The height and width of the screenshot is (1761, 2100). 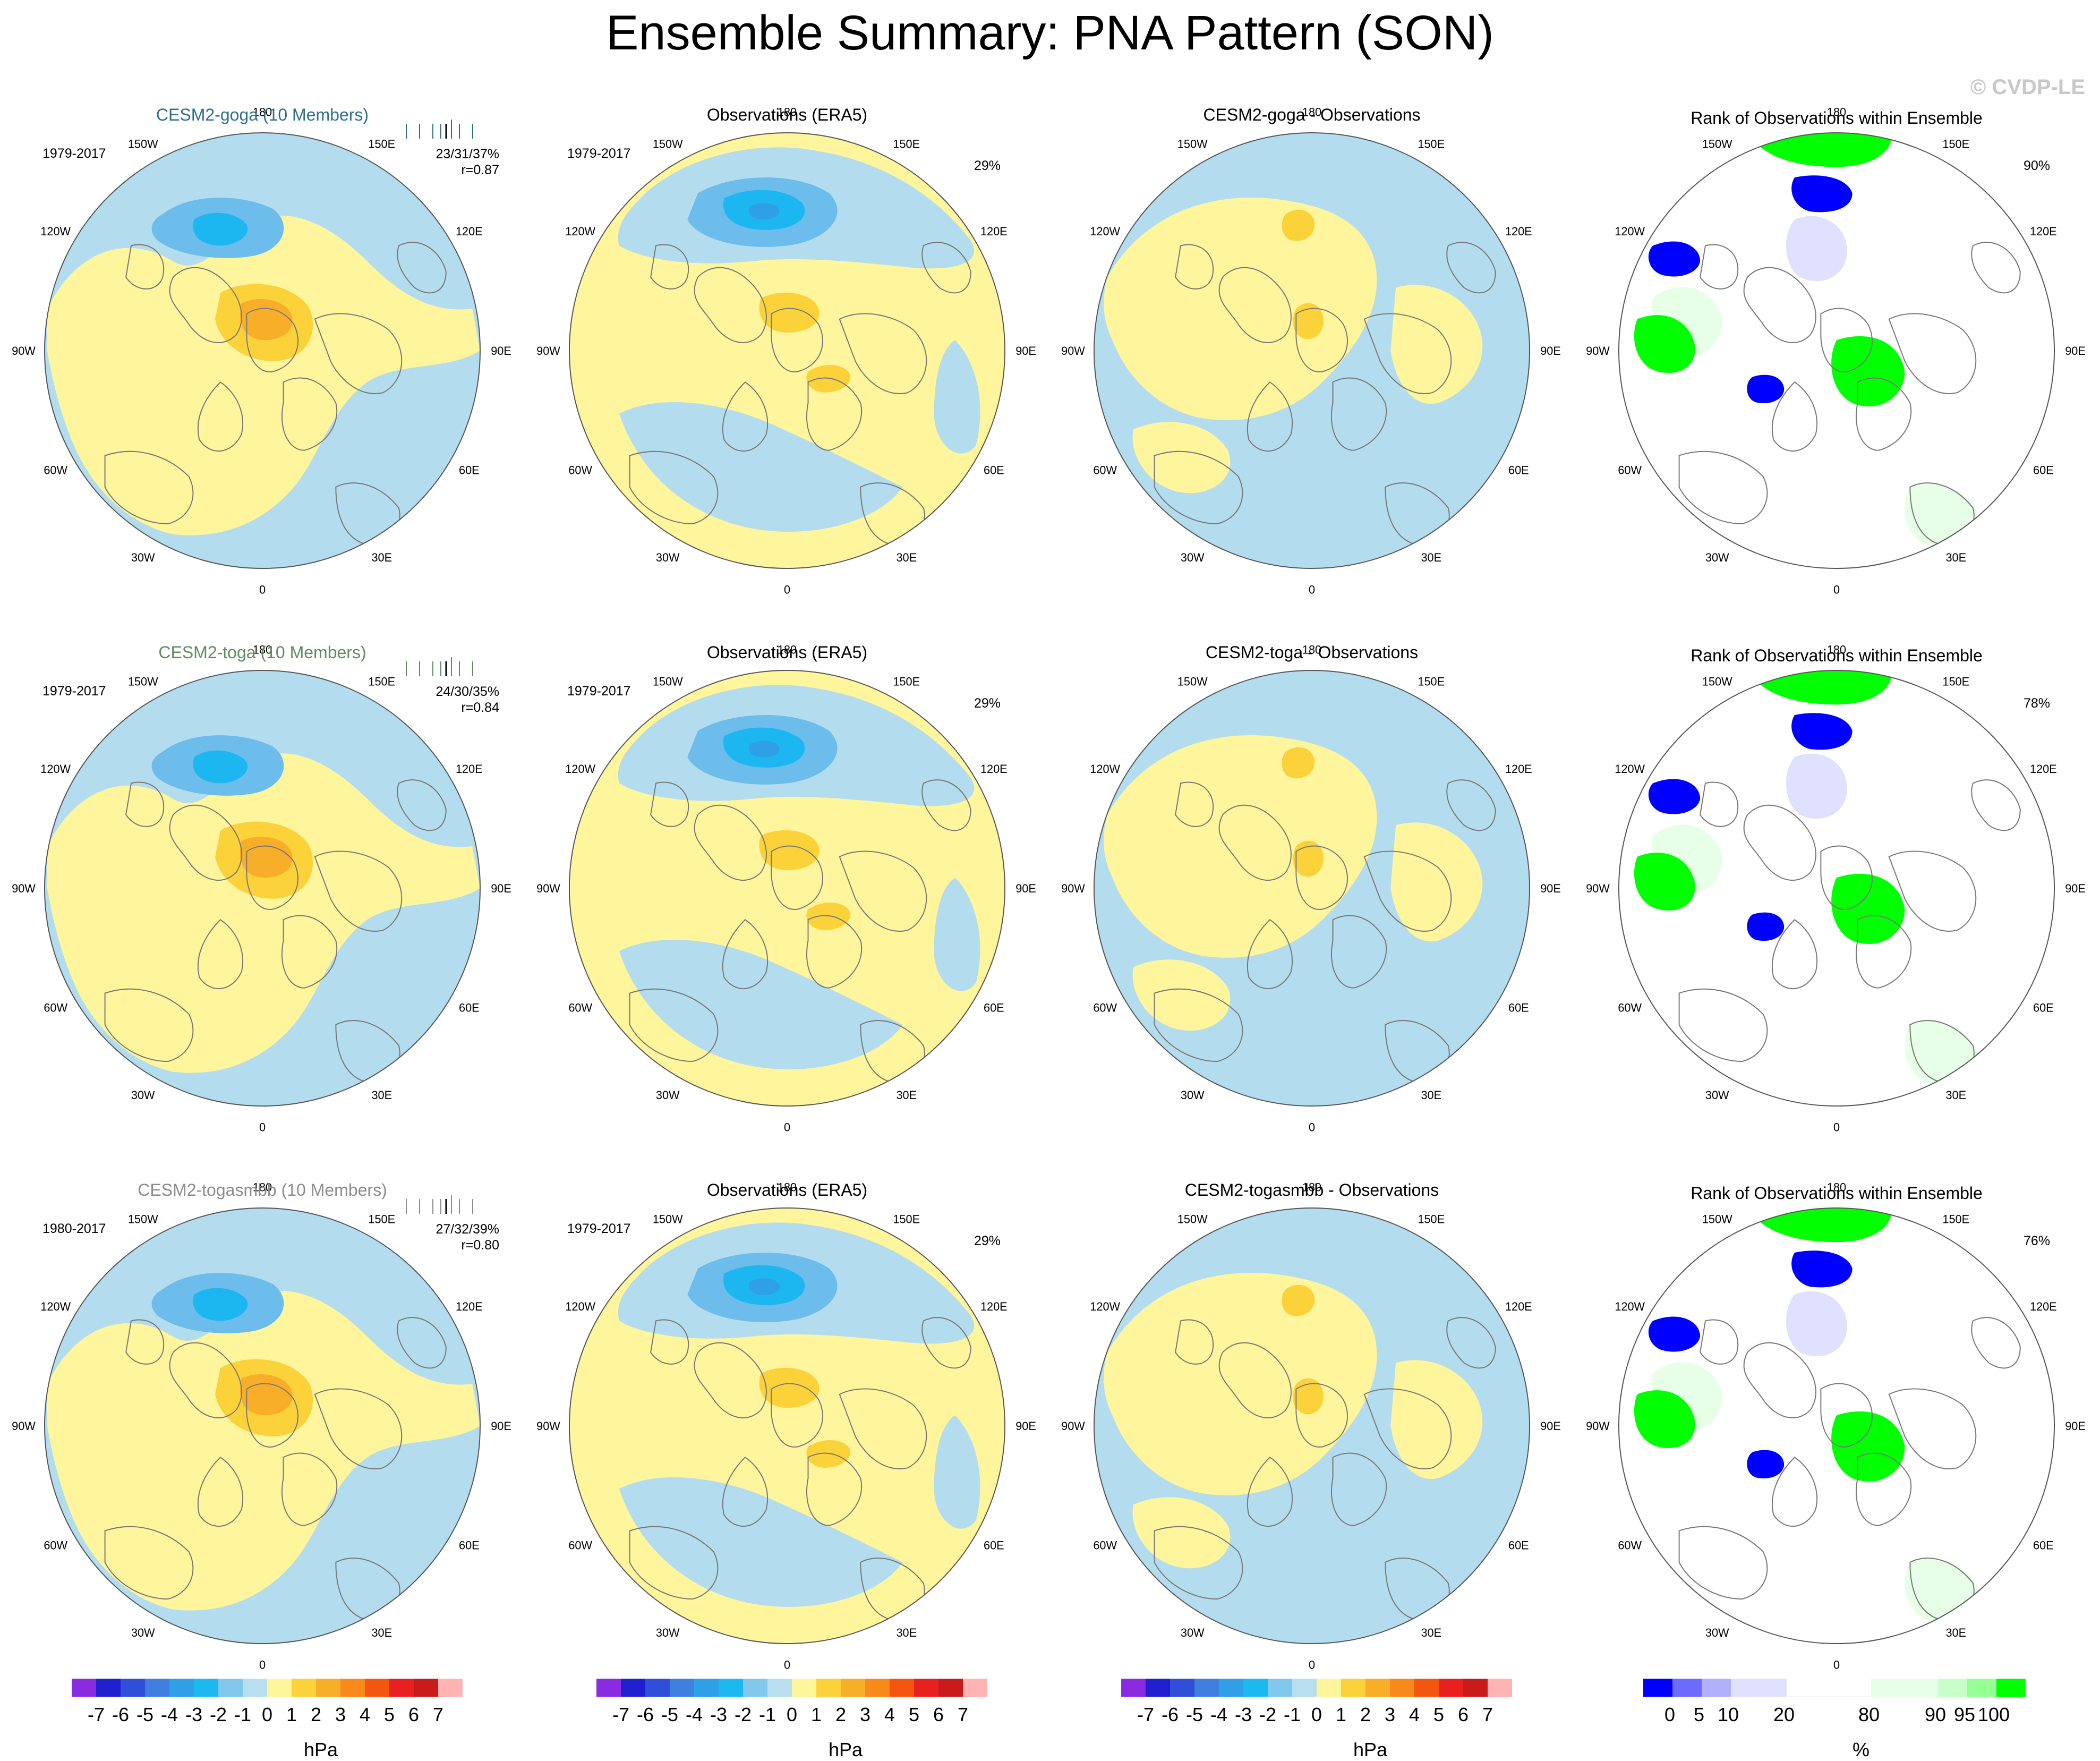 What do you see at coordinates (1964, 1714) in the screenshot?
I see `colorbar-label: 95` at bounding box center [1964, 1714].